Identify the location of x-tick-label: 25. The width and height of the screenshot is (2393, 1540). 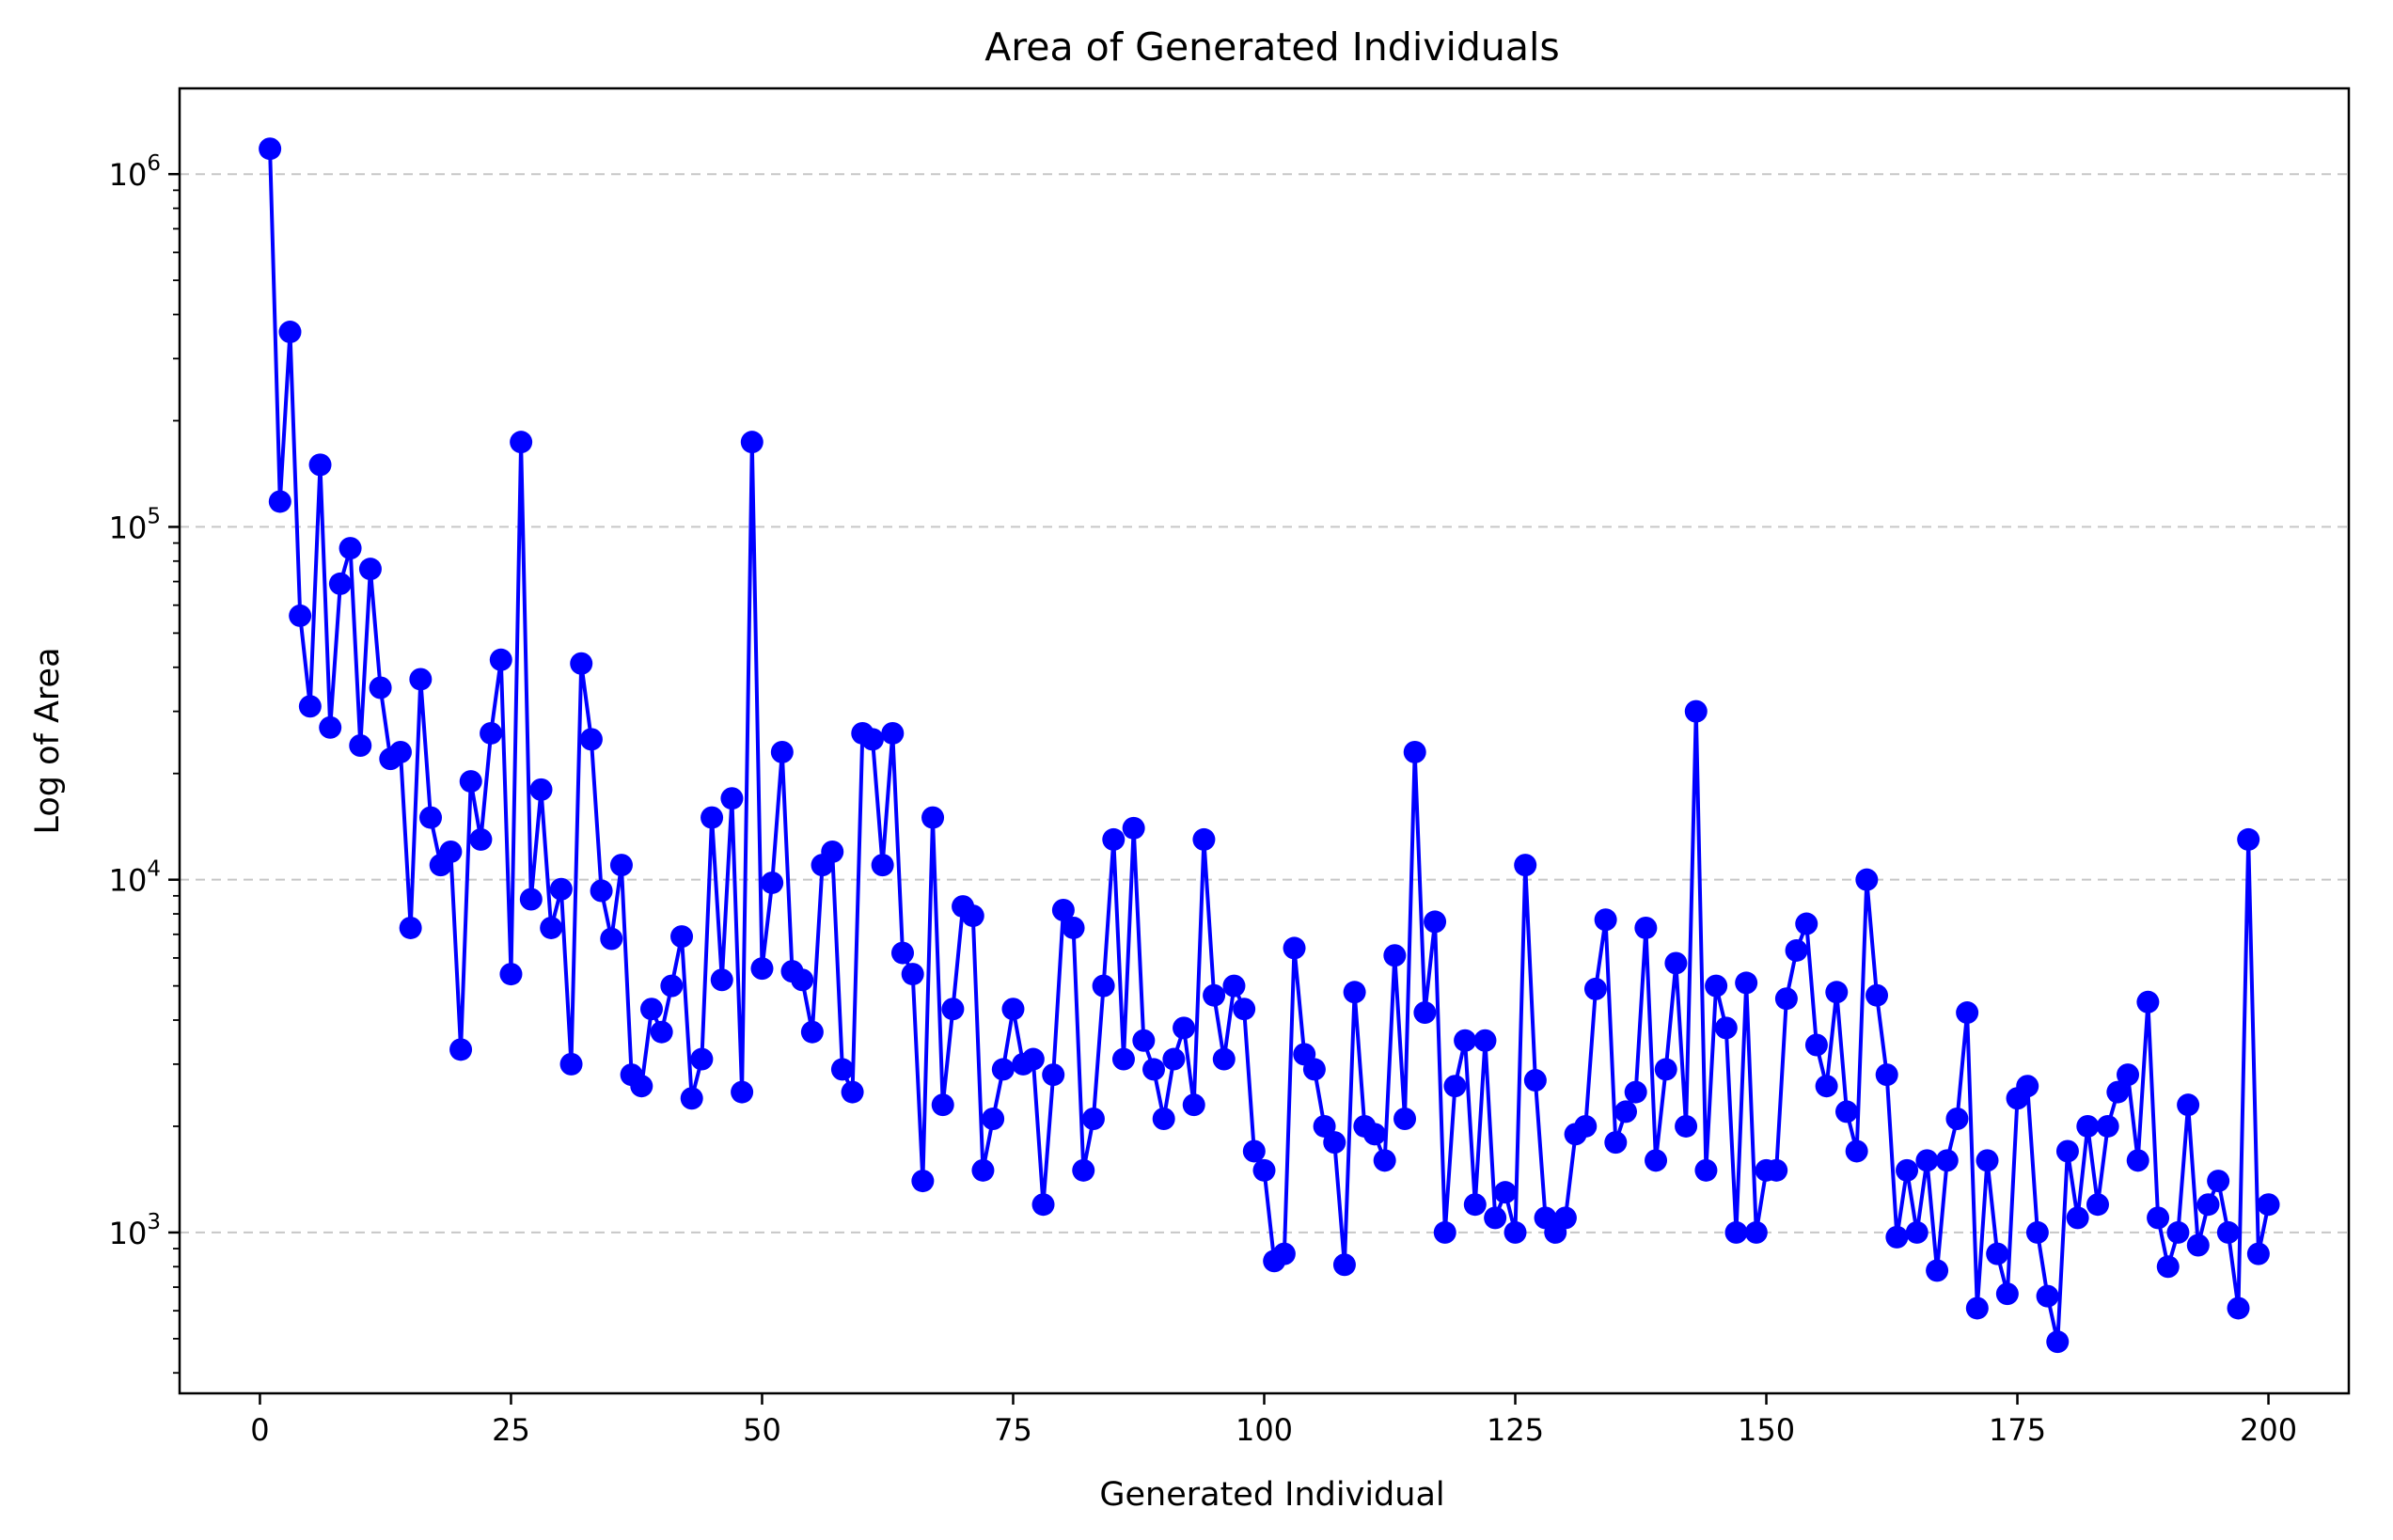
(511, 1430).